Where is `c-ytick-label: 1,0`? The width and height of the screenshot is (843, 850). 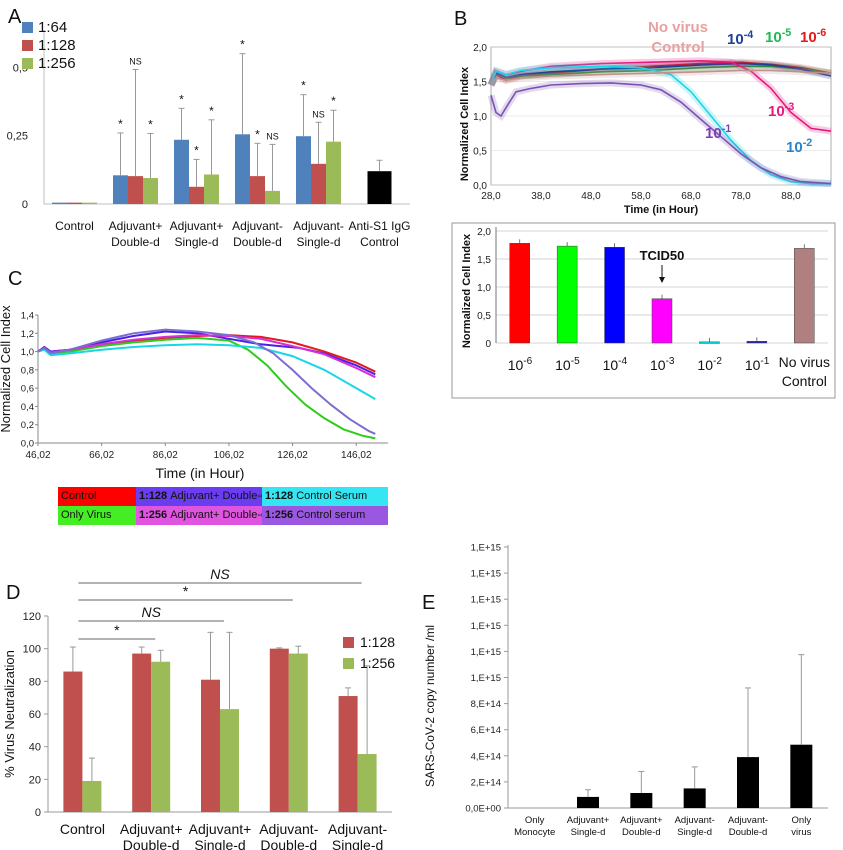
c-ytick-label: 1,0 is located at coordinates (27, 352).